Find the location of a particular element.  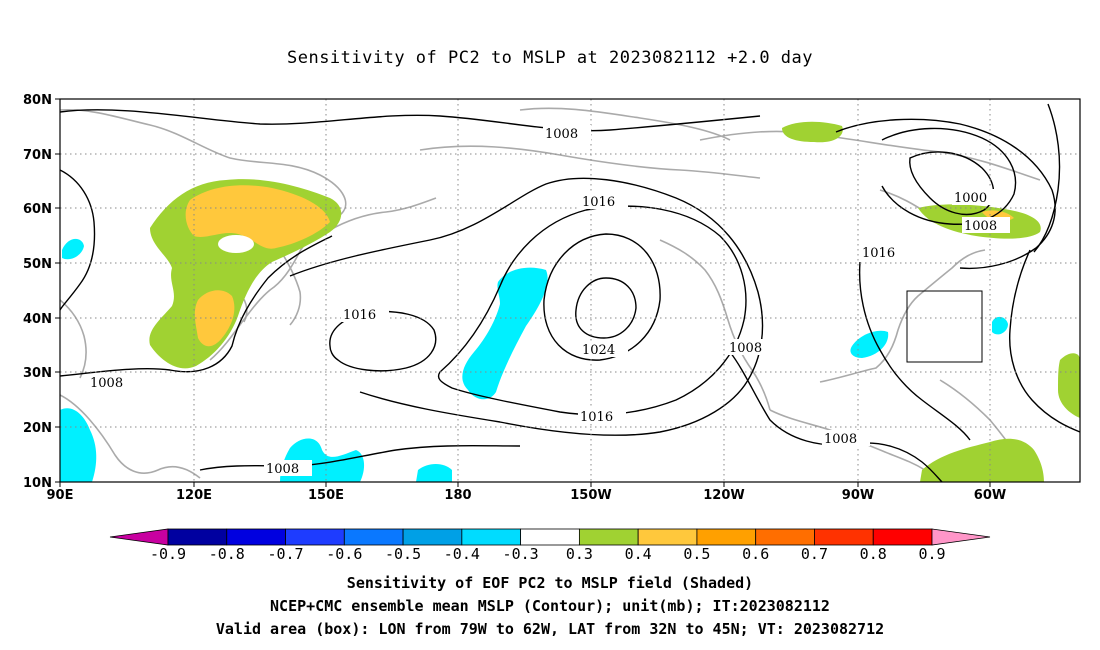

colorbar-label: -0.4 is located at coordinates (462, 554).